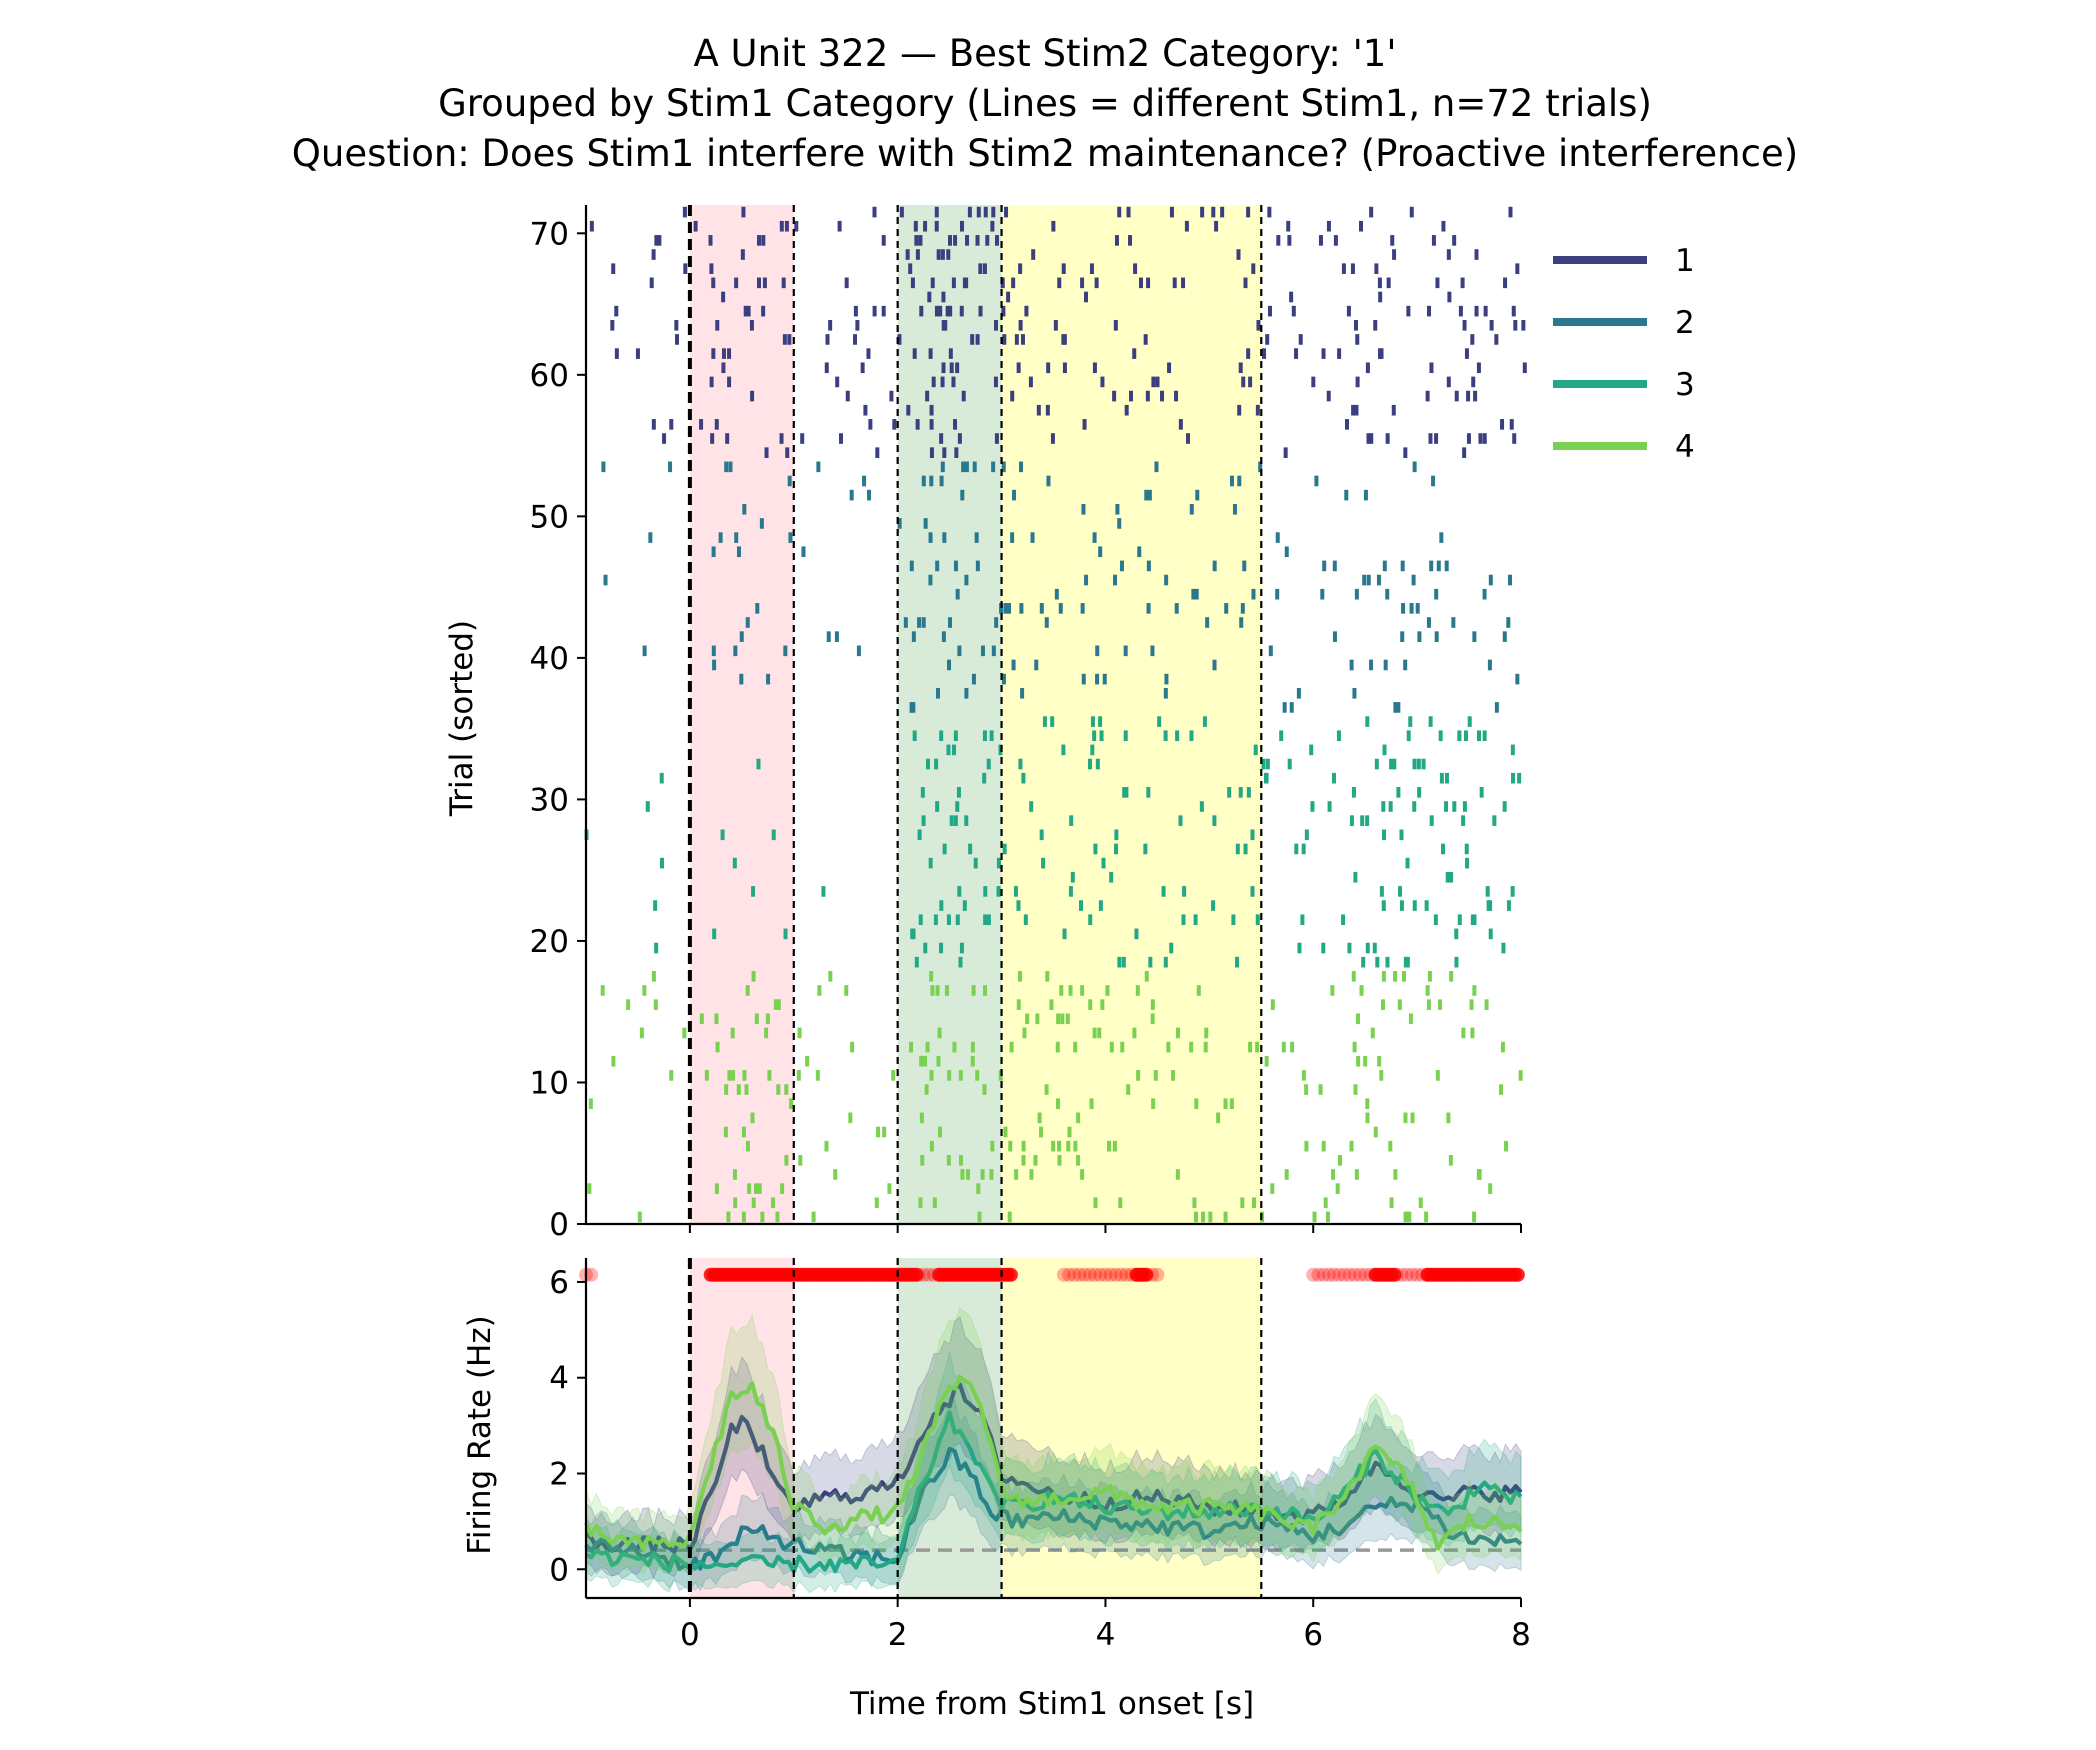 Image resolution: width=2096 pixels, height=1750 pixels. I want to click on raster-y-tick-label: 10, so click(549, 1083).